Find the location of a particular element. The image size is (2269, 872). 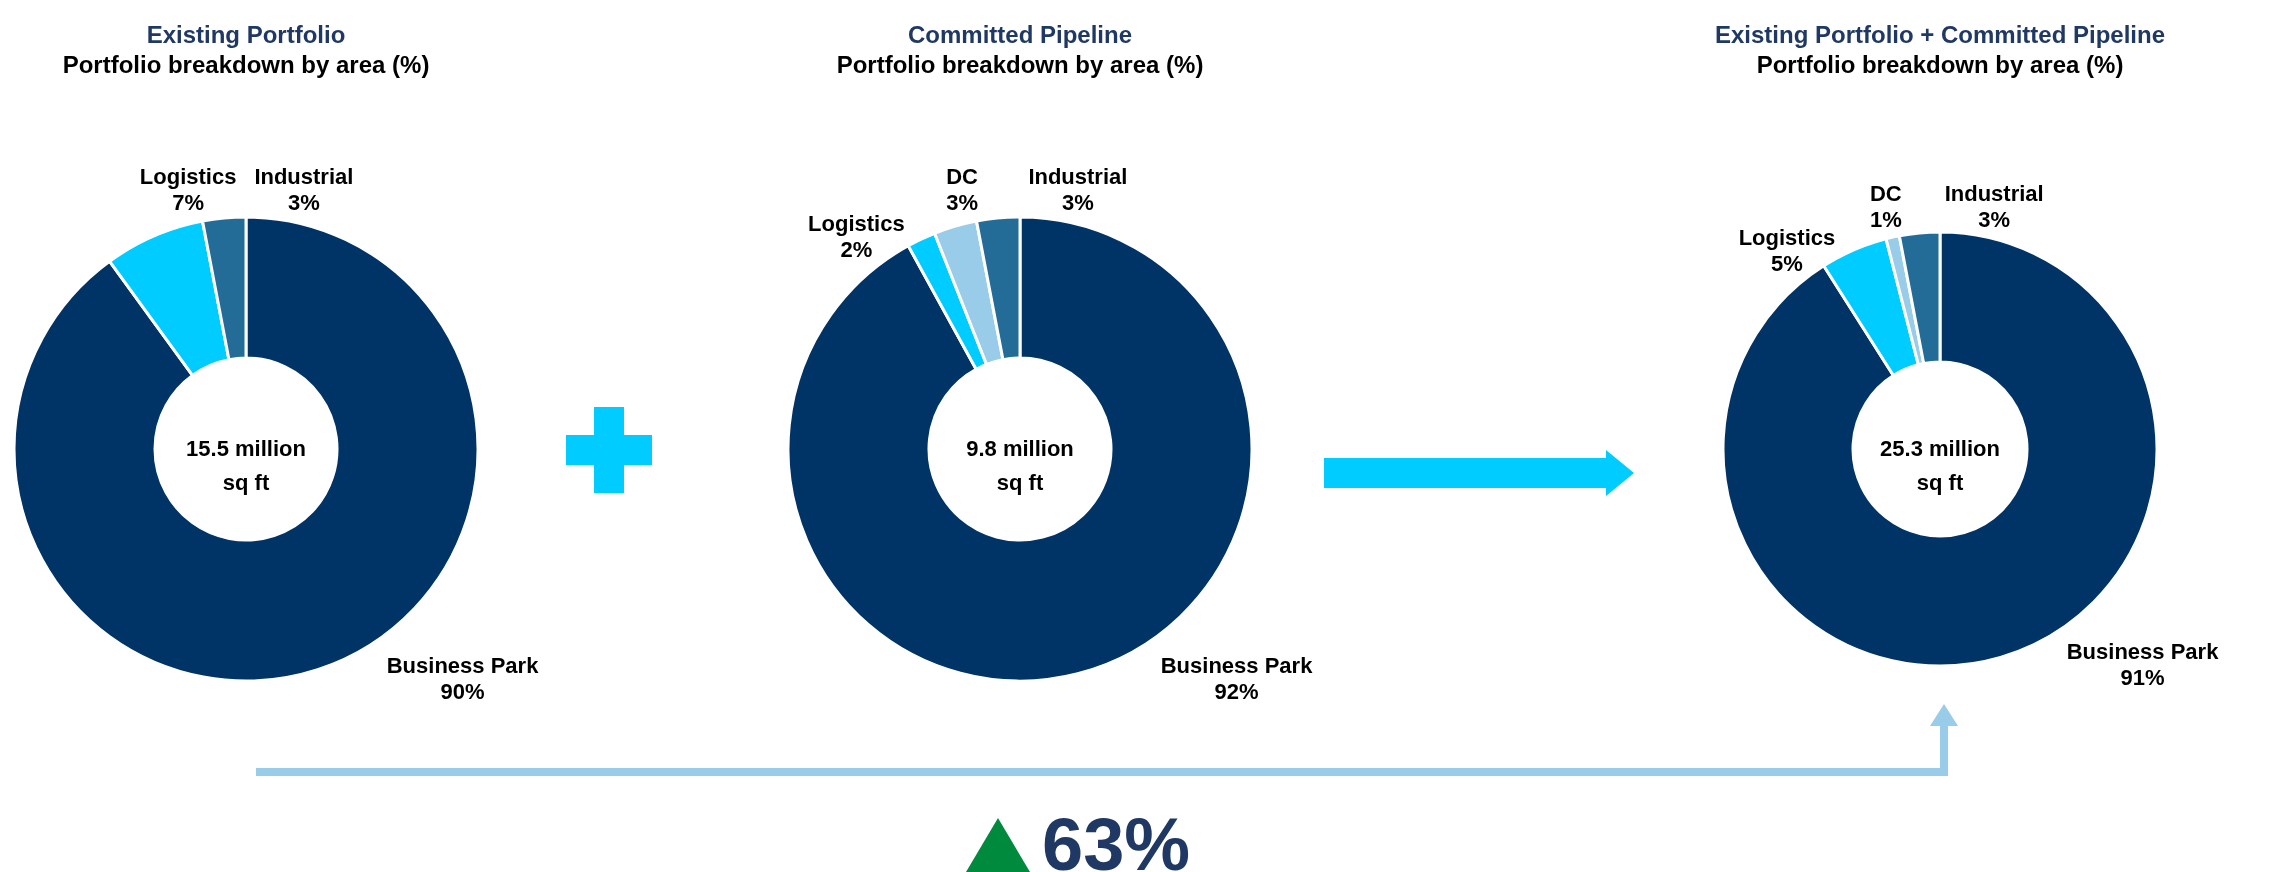

chart-title: Committed Pipeline is located at coordinates (1020, 34).